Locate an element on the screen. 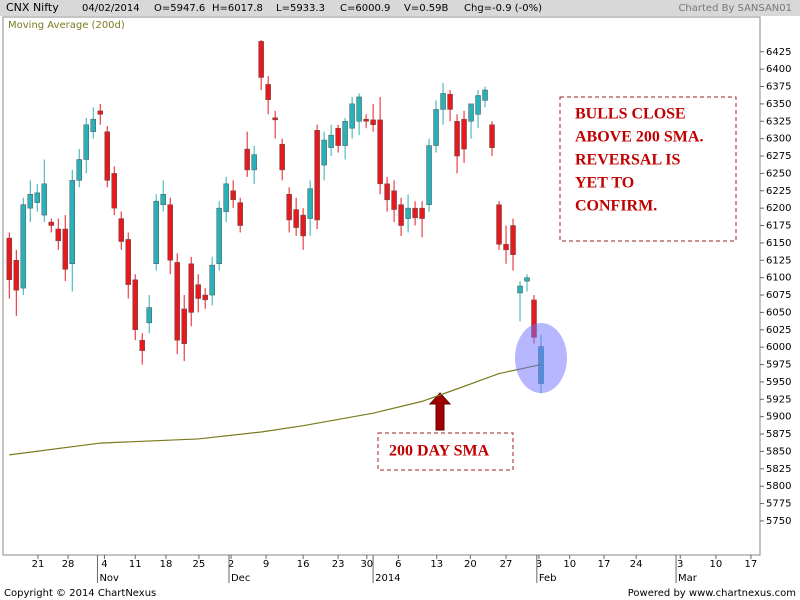  header-item: H=6017.8 is located at coordinates (237, 8).